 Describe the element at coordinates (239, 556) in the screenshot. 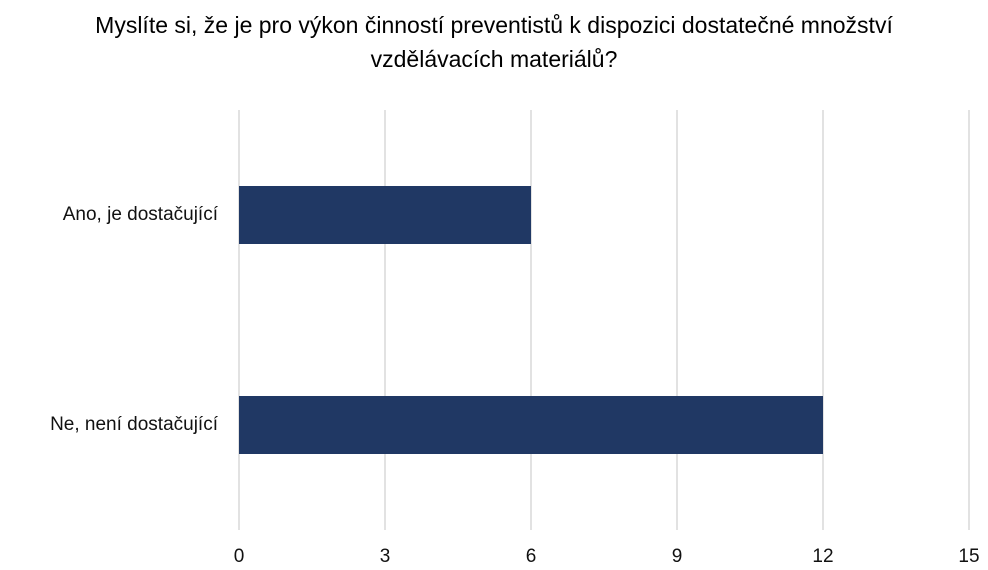

I see `x-tick-label: 0` at that location.